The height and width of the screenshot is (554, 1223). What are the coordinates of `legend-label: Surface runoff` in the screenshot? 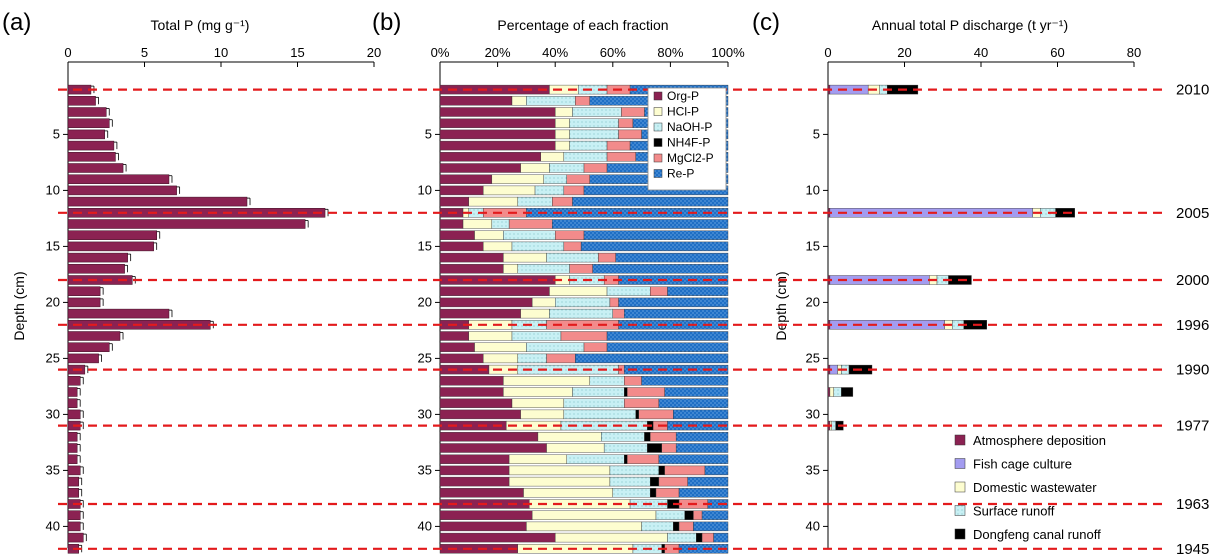 It's located at (1014, 511).